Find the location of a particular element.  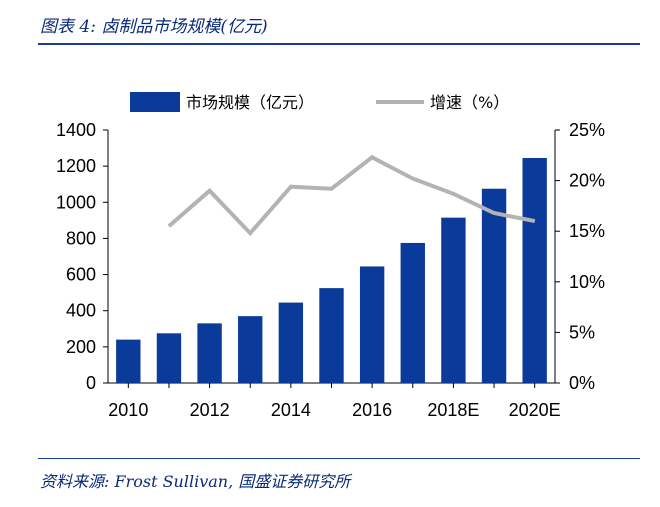

bar-2020E is located at coordinates (534, 270).